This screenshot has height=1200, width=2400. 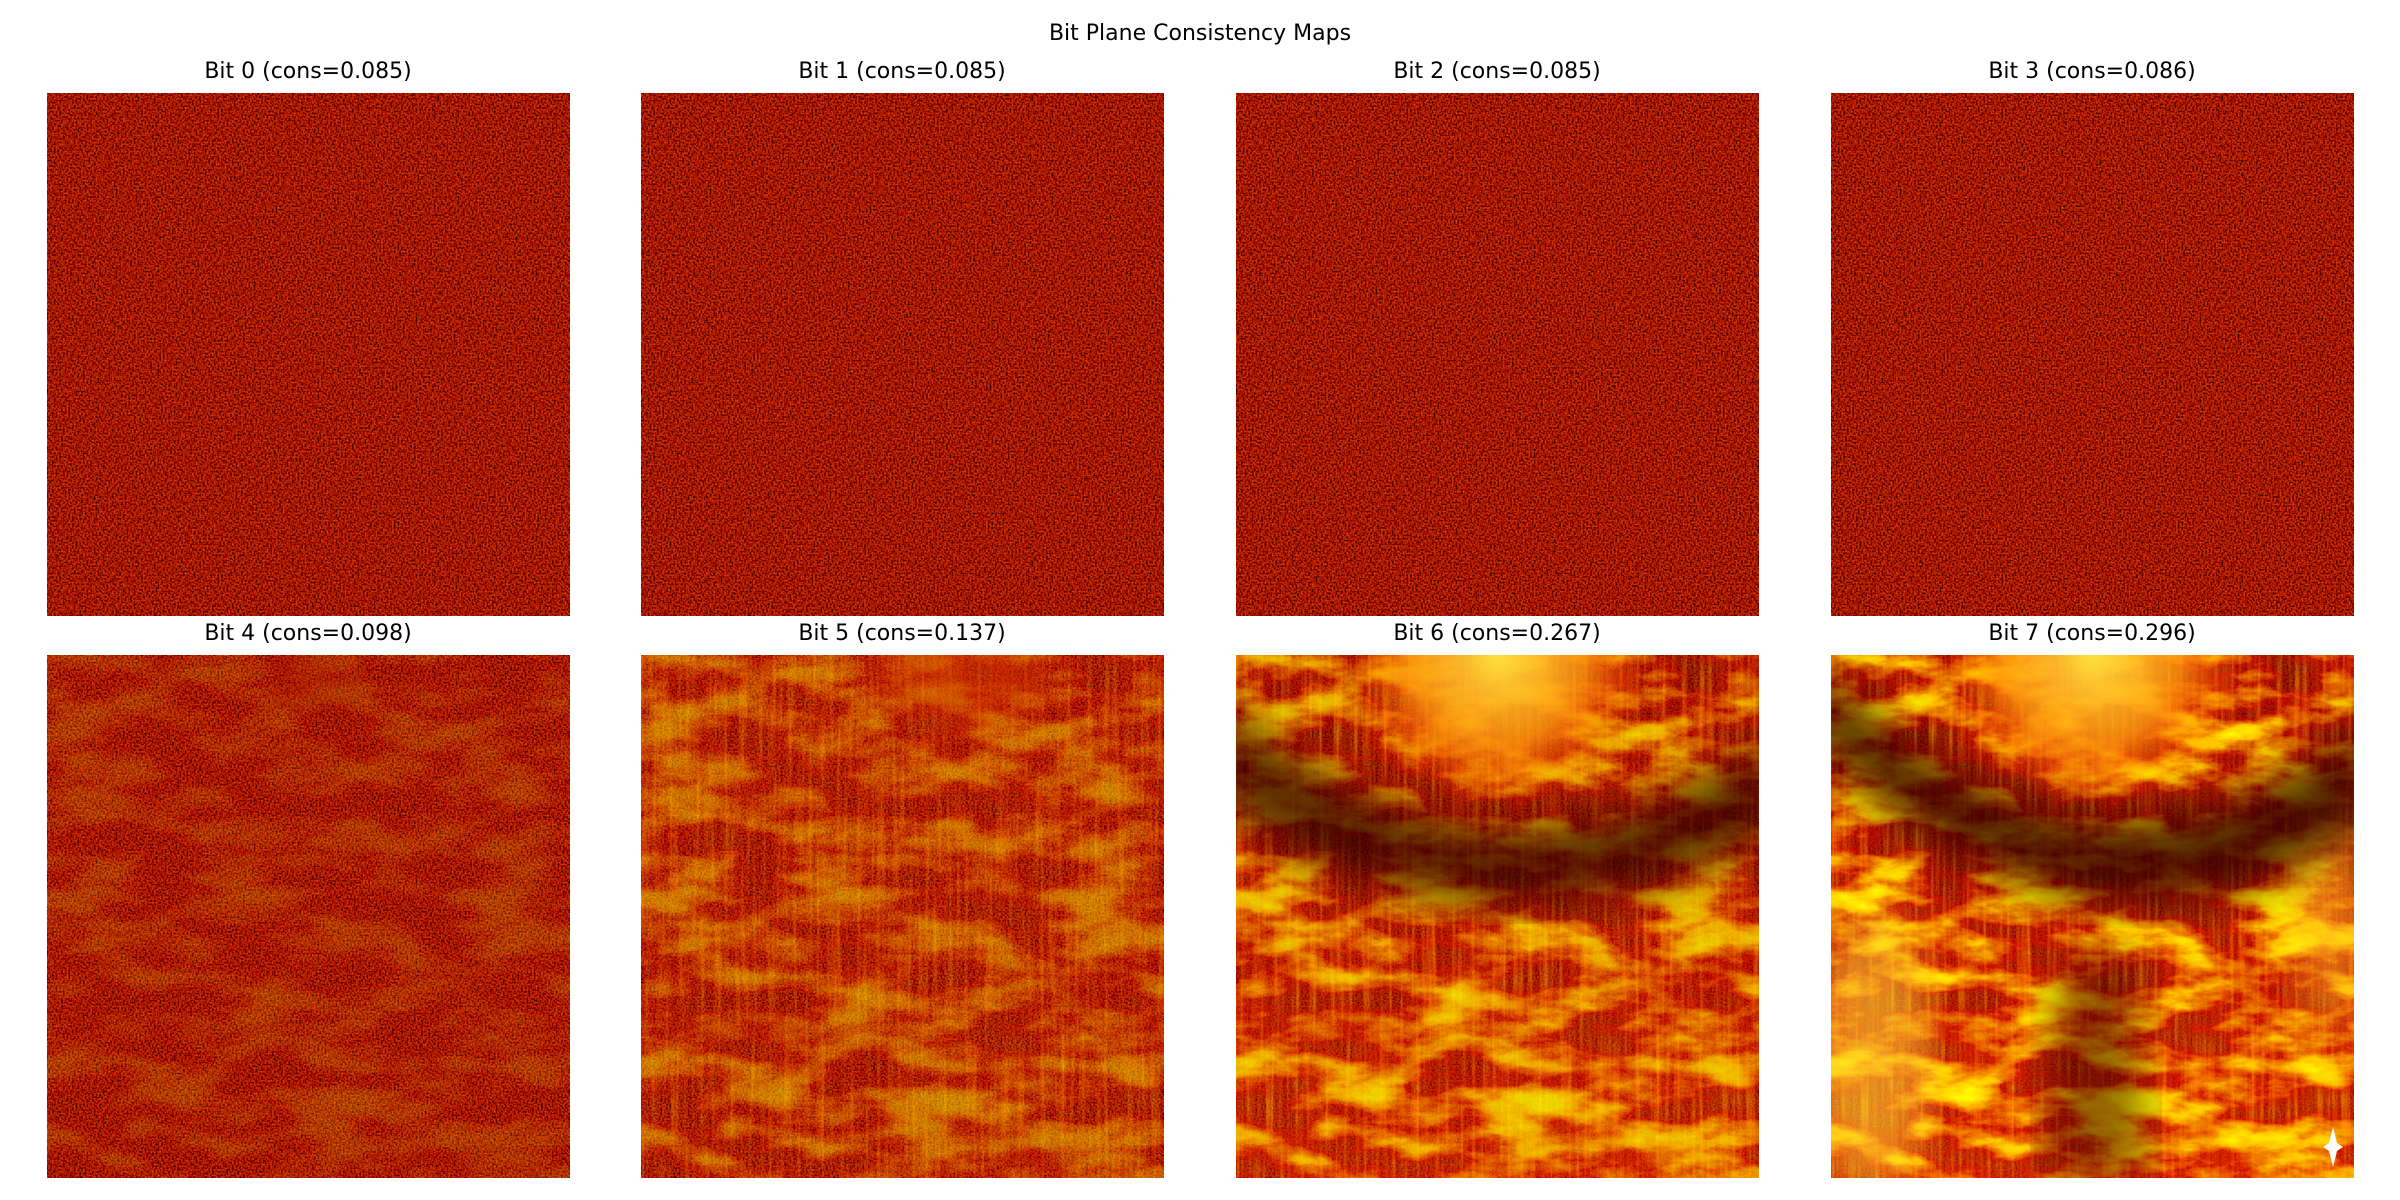 What do you see at coordinates (1496, 71) in the screenshot?
I see `panel-title: Bit 2 (cons=0.085)` at bounding box center [1496, 71].